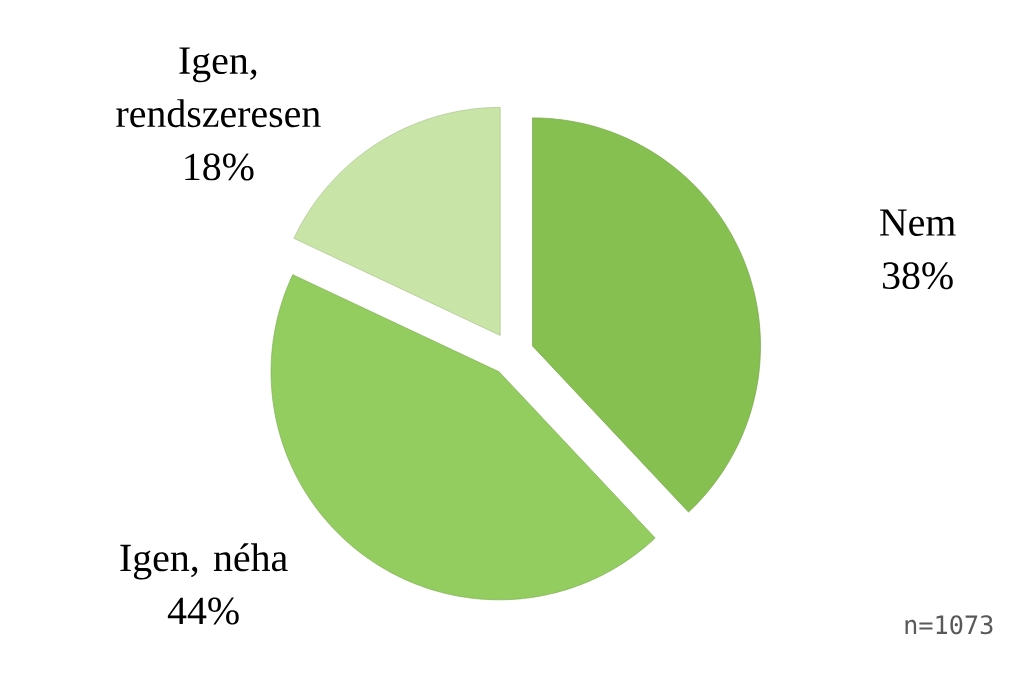 Image resolution: width=1024 pixels, height=699 pixels. What do you see at coordinates (204, 561) in the screenshot?
I see `slice-label: Igen, néha` at bounding box center [204, 561].